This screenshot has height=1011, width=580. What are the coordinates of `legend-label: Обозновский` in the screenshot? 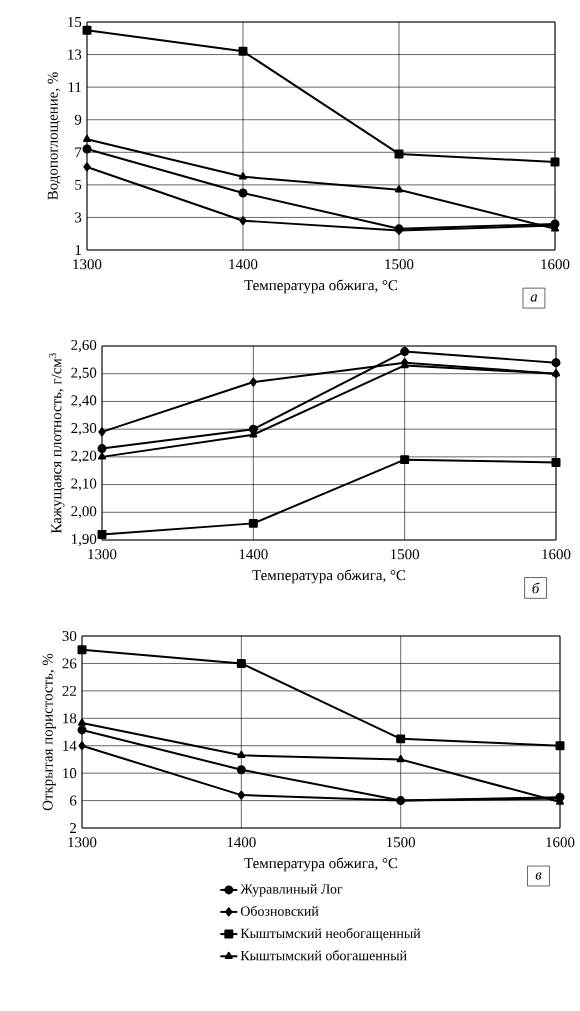 It's located at (279, 910).